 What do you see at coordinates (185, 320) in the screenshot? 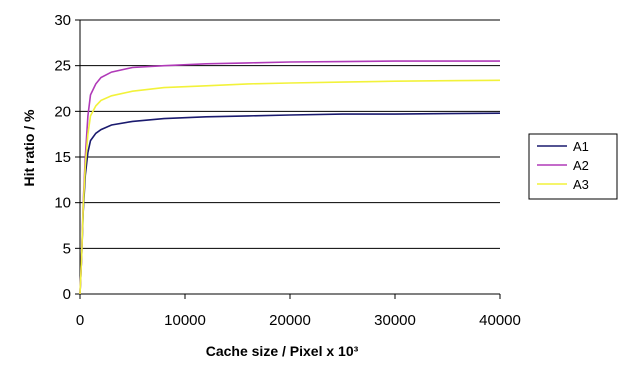
I see `x-tick-label-1: 10000` at bounding box center [185, 320].